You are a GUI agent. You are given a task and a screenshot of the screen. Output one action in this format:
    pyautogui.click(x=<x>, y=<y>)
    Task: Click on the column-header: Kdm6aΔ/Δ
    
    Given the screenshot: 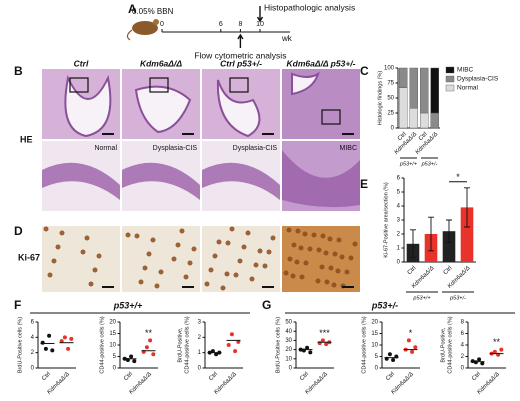 What is the action you would take?
    pyautogui.click(x=161, y=63)
    